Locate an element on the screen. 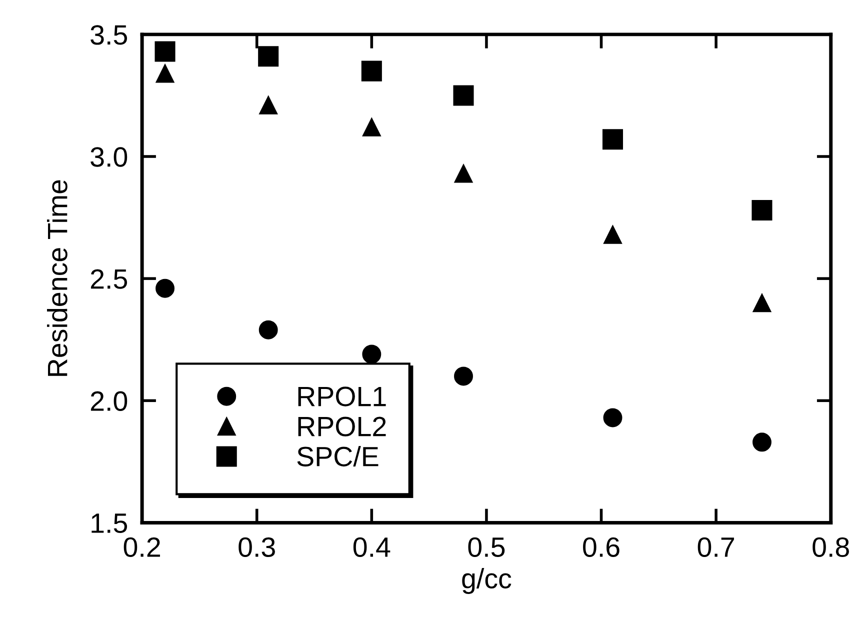  y-tick-label: 2.0 is located at coordinates (109, 401).